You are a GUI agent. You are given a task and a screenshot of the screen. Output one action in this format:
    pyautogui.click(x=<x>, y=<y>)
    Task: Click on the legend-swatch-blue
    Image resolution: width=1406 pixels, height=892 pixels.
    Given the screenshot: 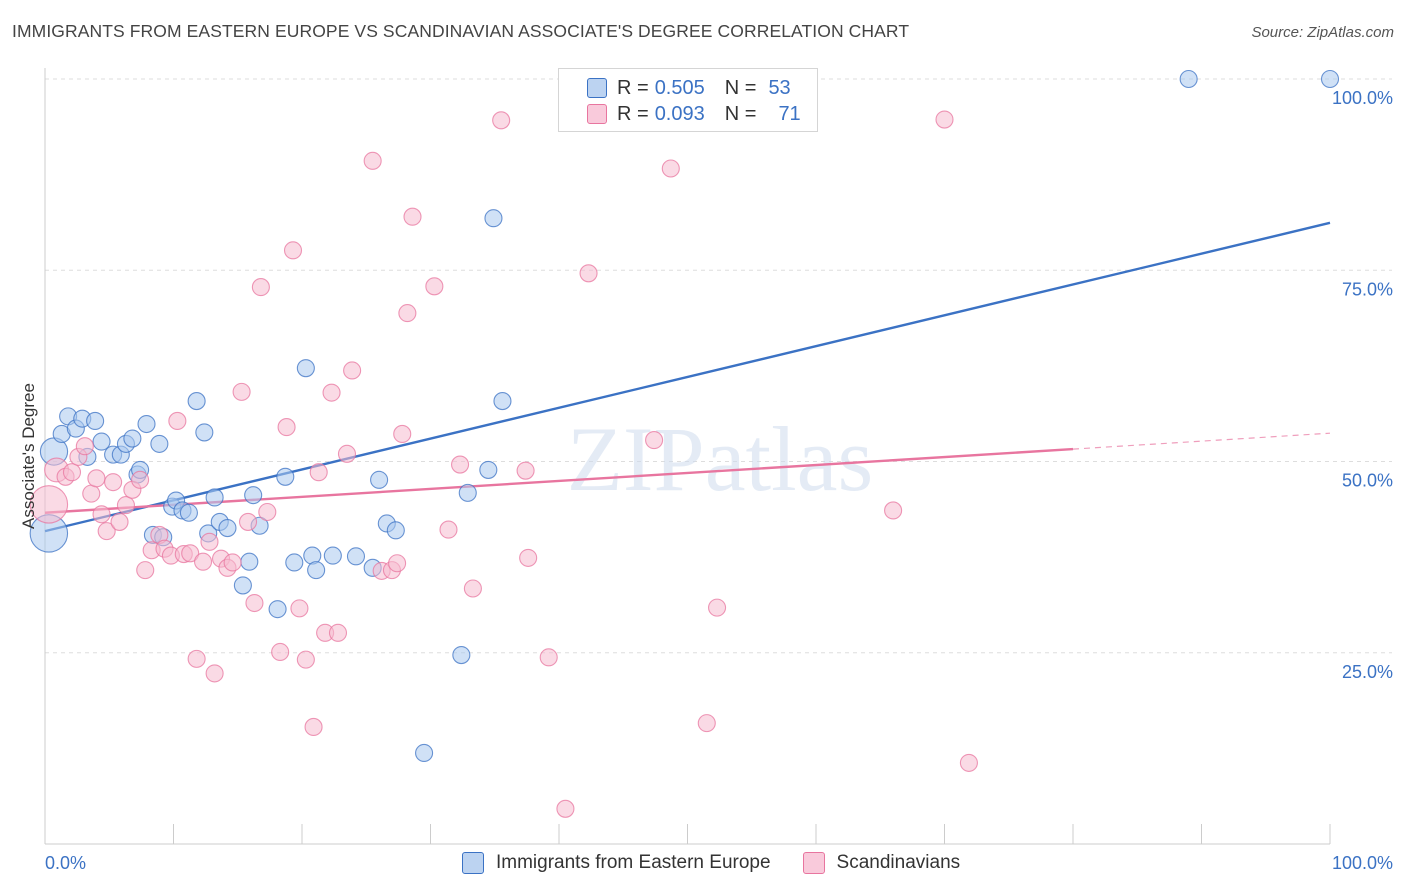 What is the action you would take?
    pyautogui.click(x=473, y=863)
    